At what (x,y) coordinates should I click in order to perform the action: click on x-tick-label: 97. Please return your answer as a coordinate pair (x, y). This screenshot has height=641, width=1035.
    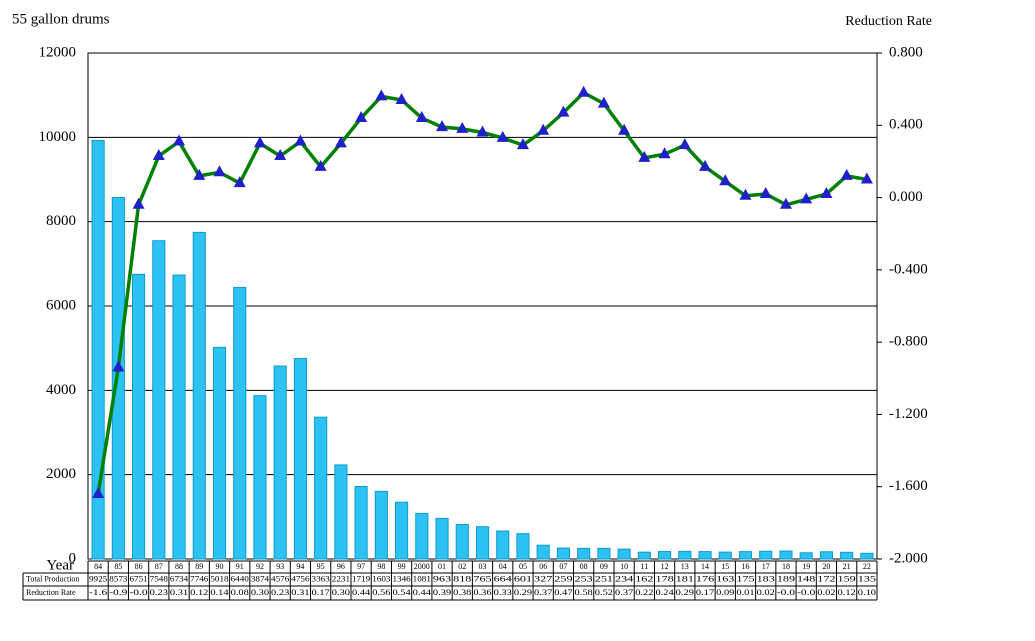
    Looking at the image, I should click on (361, 566).